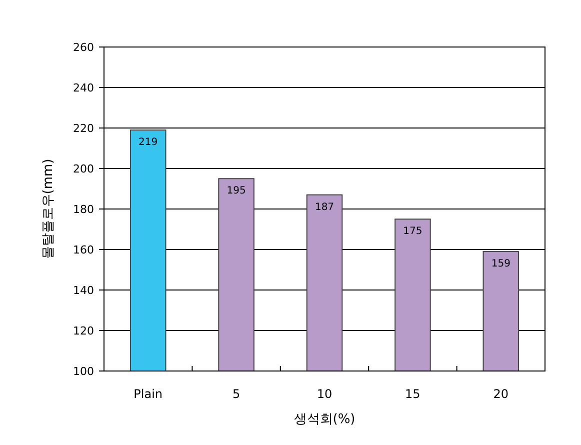 This screenshot has height=445, width=581. What do you see at coordinates (324, 394) in the screenshot?
I see `x-tick-label: 10` at bounding box center [324, 394].